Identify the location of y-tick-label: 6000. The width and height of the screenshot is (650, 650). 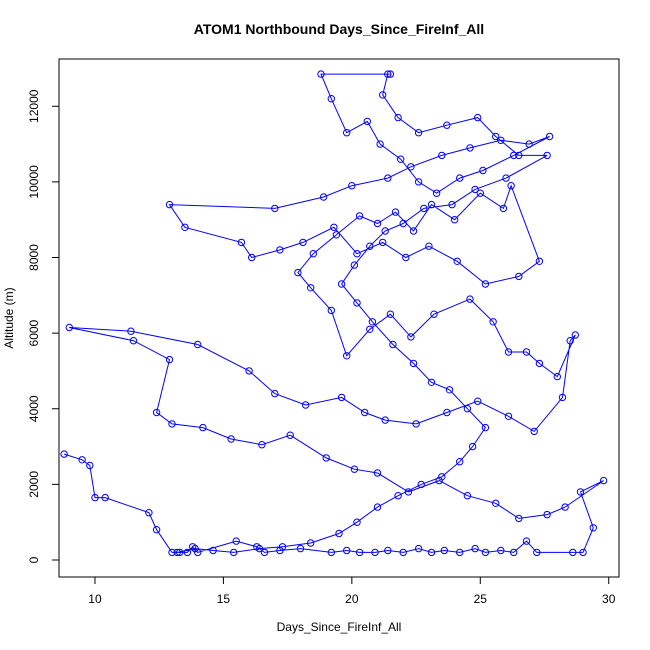
(34, 332).